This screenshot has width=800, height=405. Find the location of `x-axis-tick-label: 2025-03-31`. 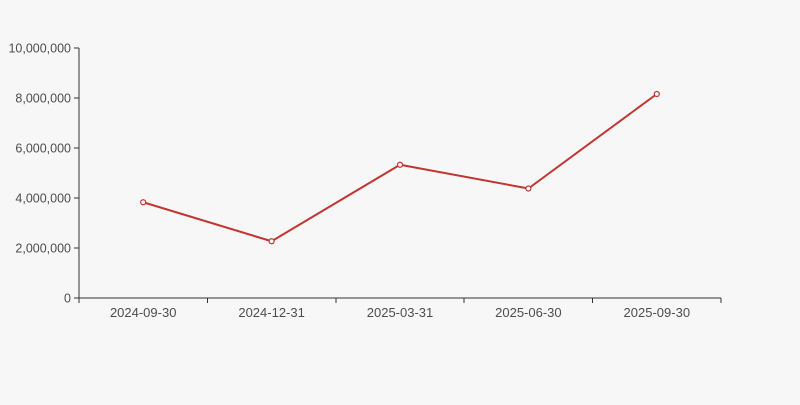

x-axis-tick-label: 2025-03-31 is located at coordinates (400, 312).